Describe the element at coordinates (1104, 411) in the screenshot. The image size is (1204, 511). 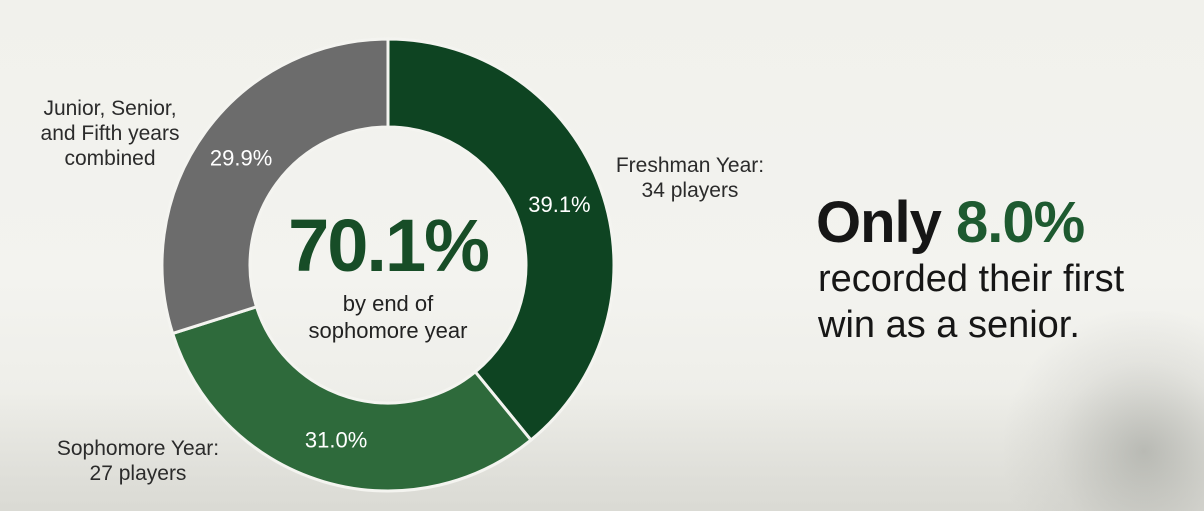
I see `background-trees` at that location.